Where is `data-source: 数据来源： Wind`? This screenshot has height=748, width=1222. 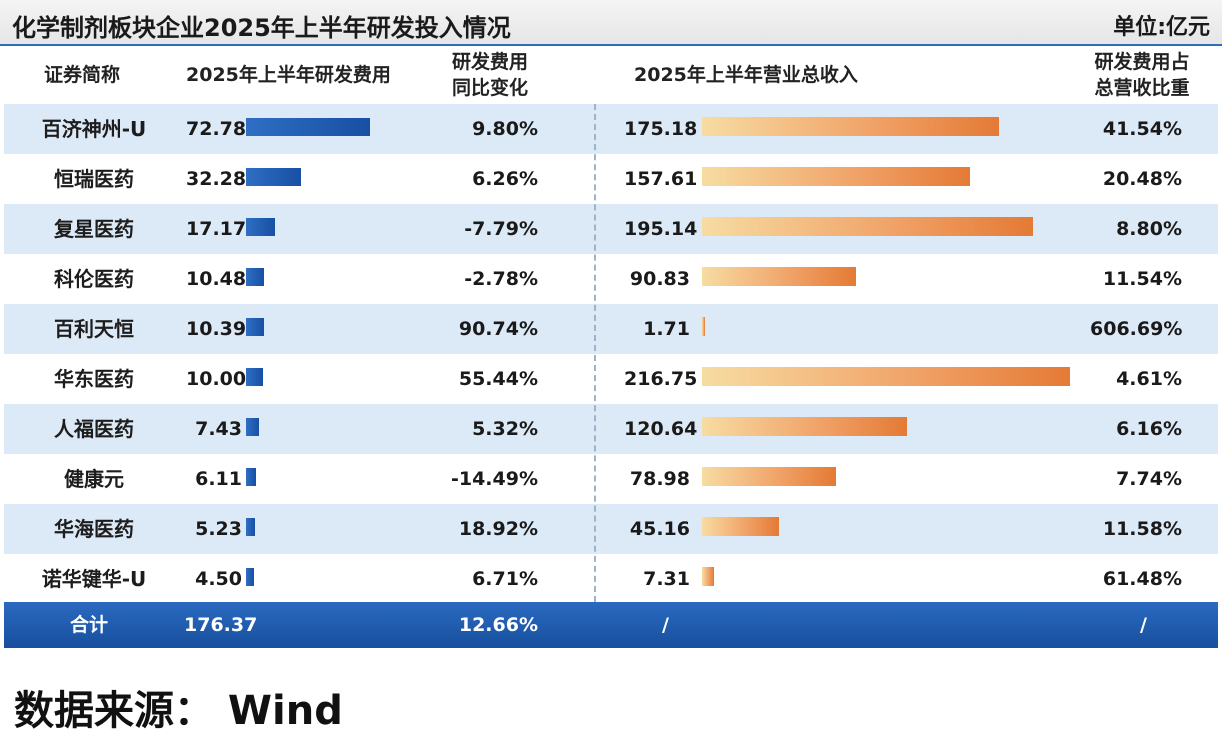
data-source: 数据来源： Wind is located at coordinates (178, 711).